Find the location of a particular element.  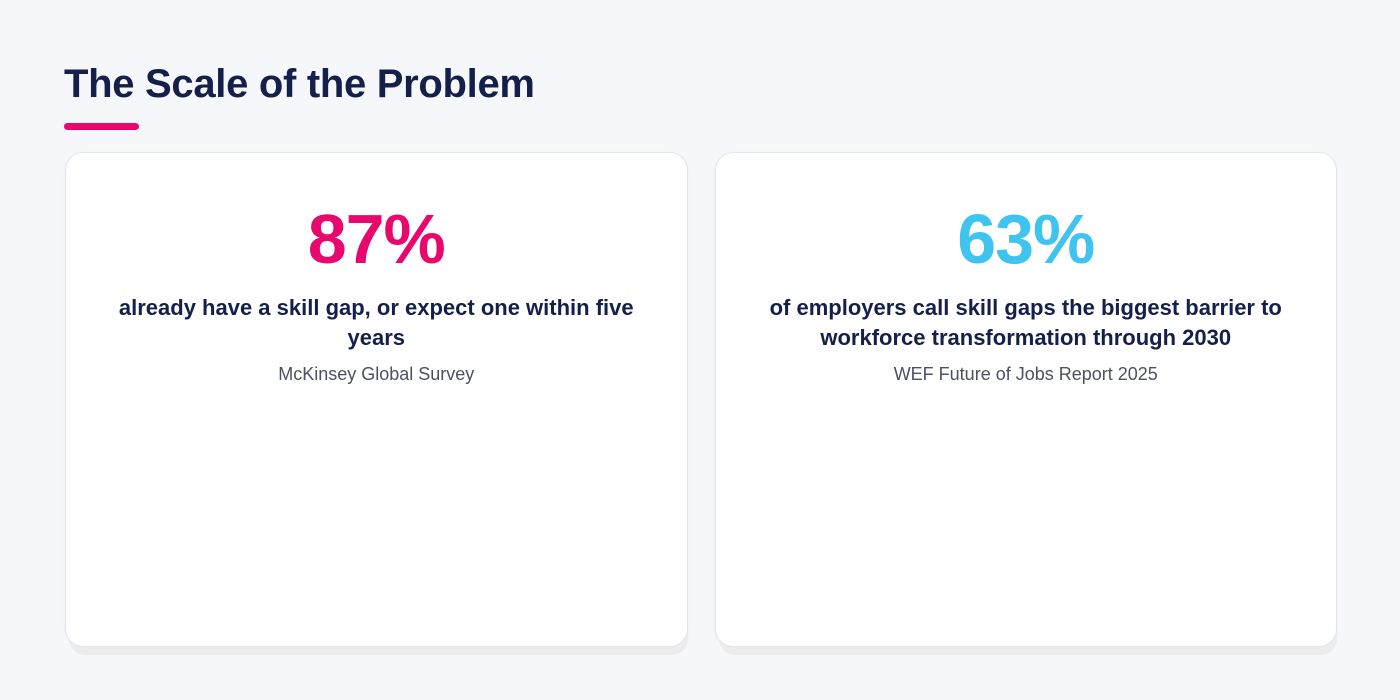

stat-value: 63% is located at coordinates (1026, 239).